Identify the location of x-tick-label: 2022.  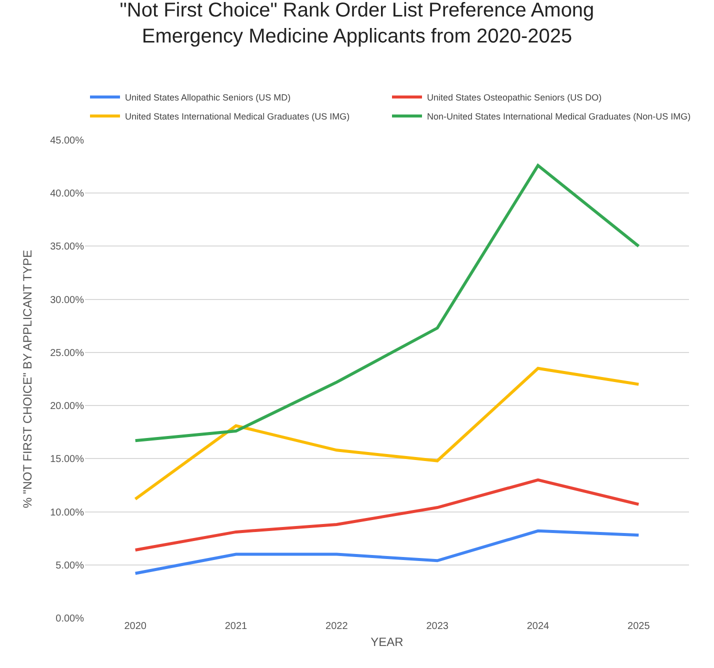
(337, 626).